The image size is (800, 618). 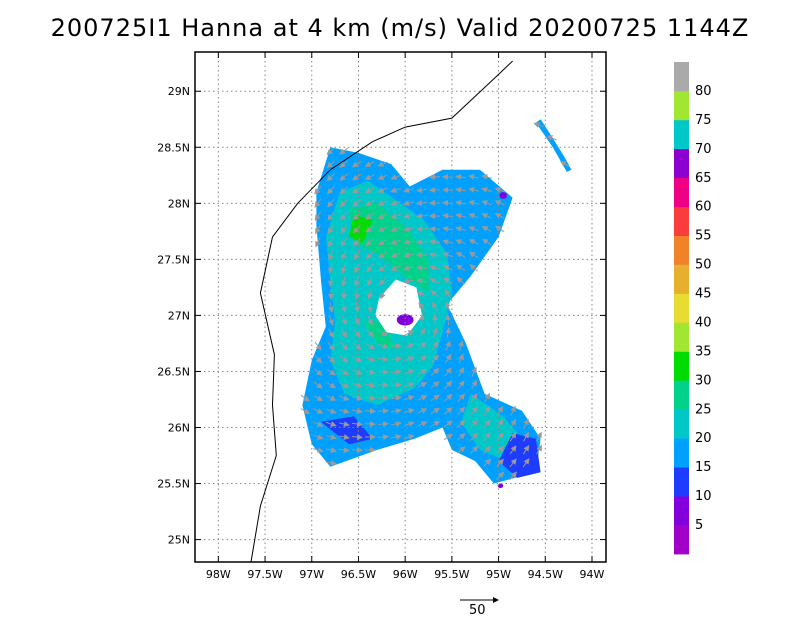 I want to click on lat-tick-label: 26N, so click(x=179, y=427).